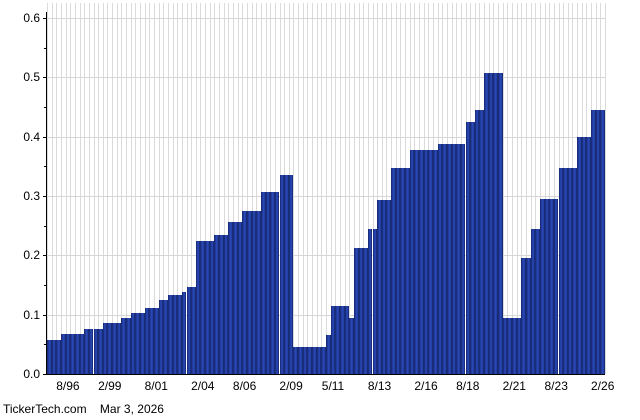  Describe the element at coordinates (68, 386) in the screenshot. I see `x-tick-label: 8/96` at that location.